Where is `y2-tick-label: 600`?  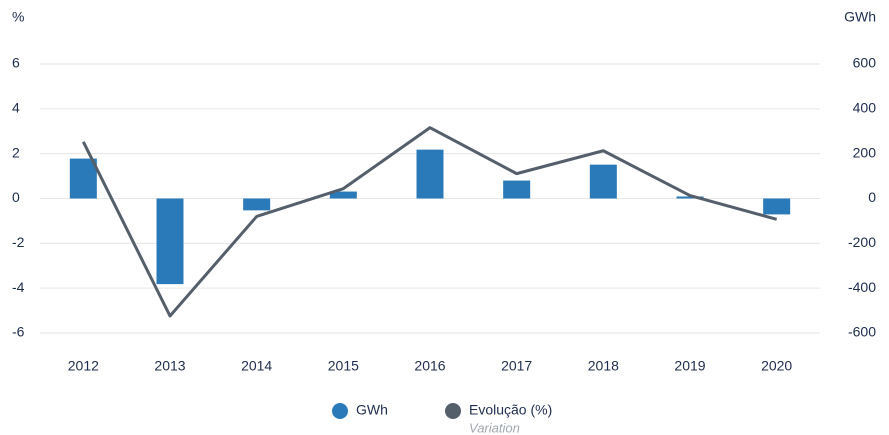
y2-tick-label: 600 is located at coordinates (865, 63).